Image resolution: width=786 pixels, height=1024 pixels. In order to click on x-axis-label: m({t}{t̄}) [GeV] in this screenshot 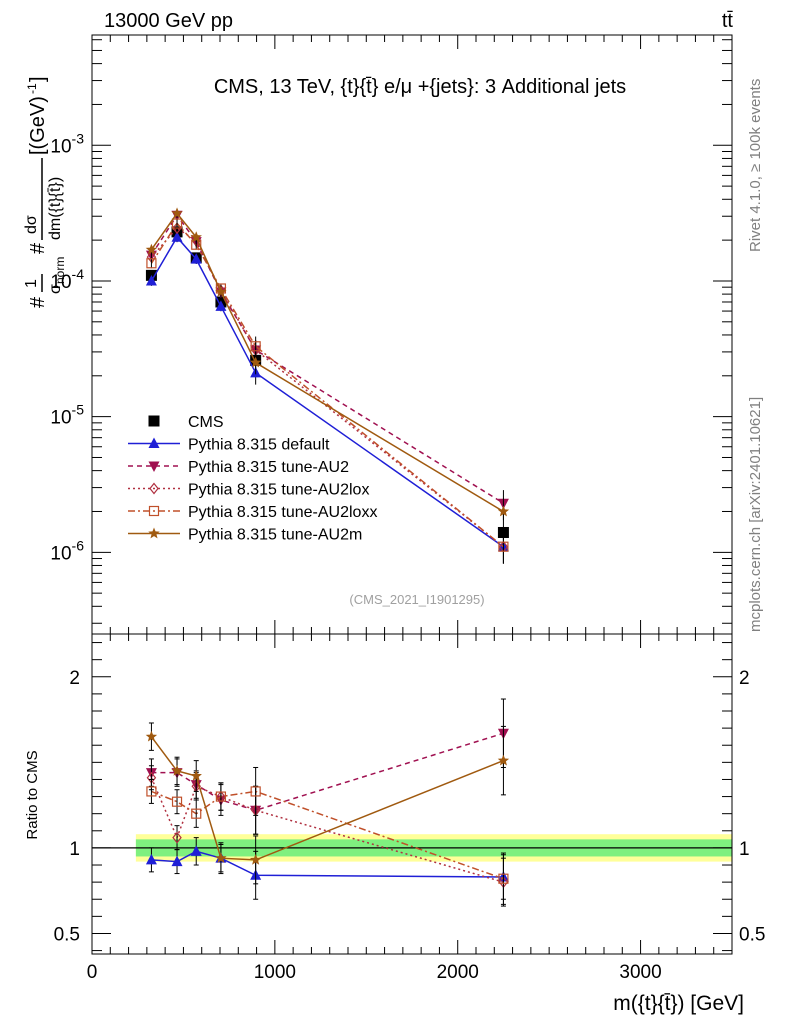, I will do `click(678, 1003)`.